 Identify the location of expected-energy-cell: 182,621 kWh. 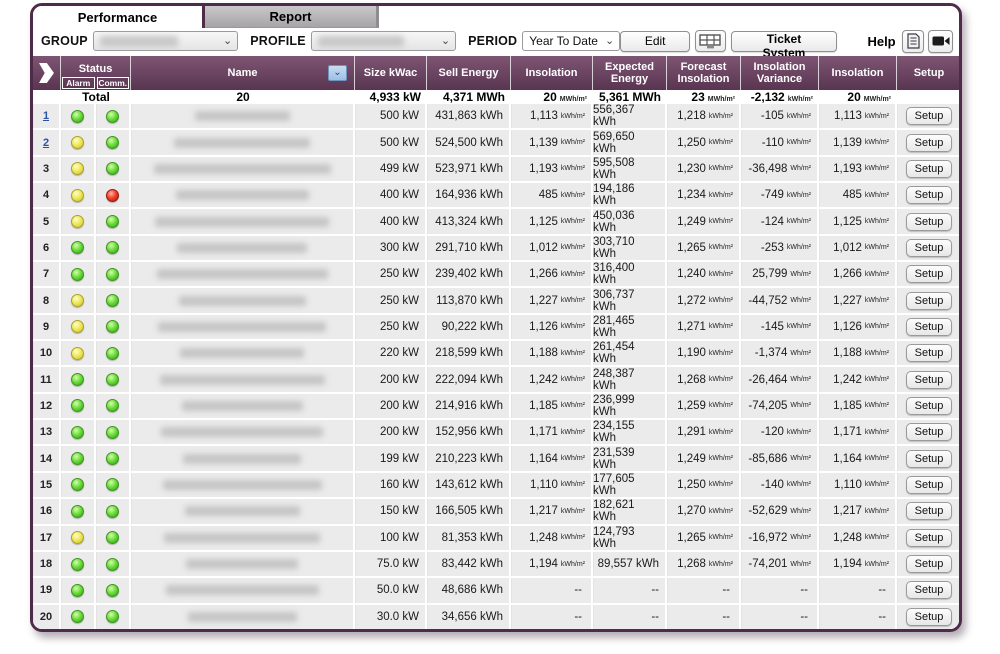
(630, 511).